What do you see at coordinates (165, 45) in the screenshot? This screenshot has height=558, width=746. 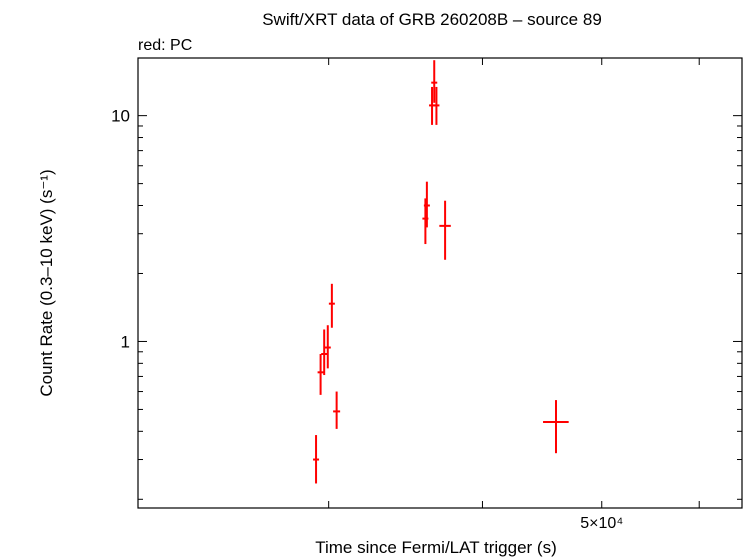 I see `chart-subtitle: red: PC` at bounding box center [165, 45].